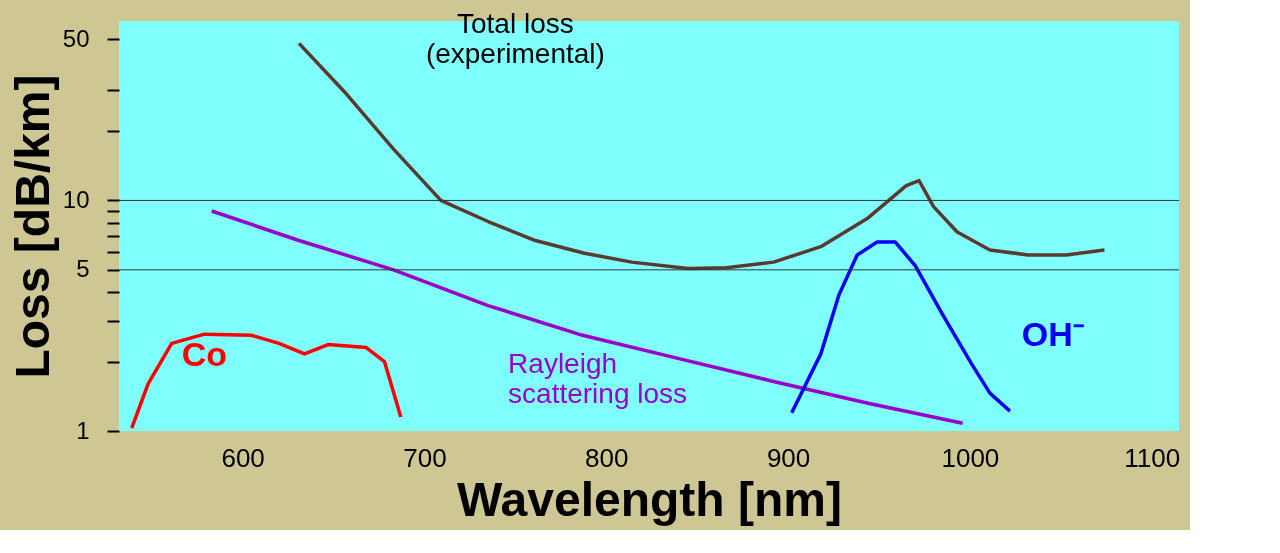 This screenshot has width=1280, height=553. Describe the element at coordinates (83, 269) in the screenshot. I see `y-tick-label: 5` at that location.